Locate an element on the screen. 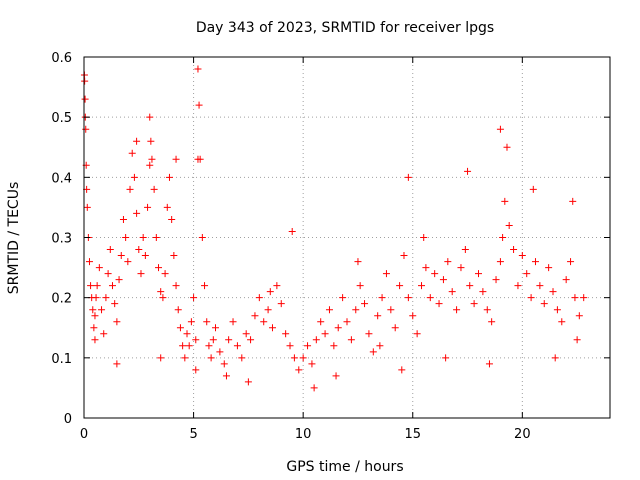 The width and height of the screenshot is (640, 480). y-tick-label: 0.4 is located at coordinates (61, 178).